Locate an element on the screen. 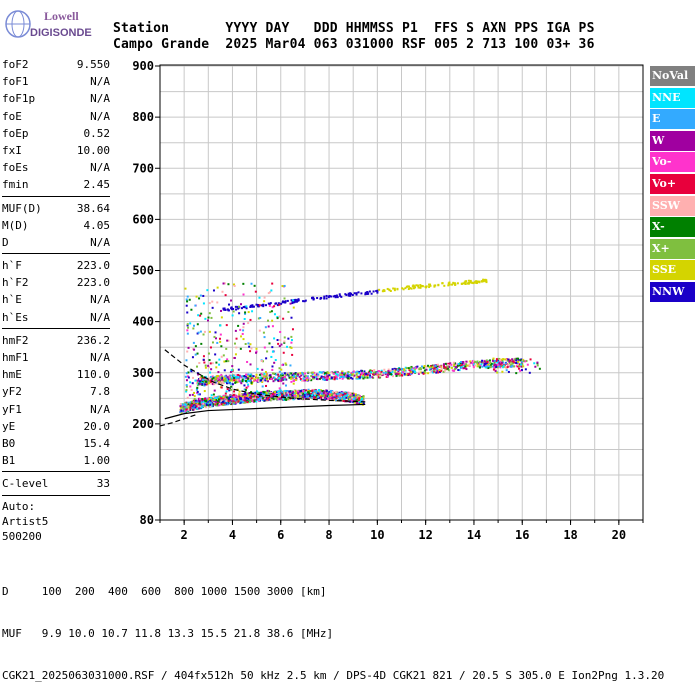  y-tick-label: 400 is located at coordinates (143, 322).